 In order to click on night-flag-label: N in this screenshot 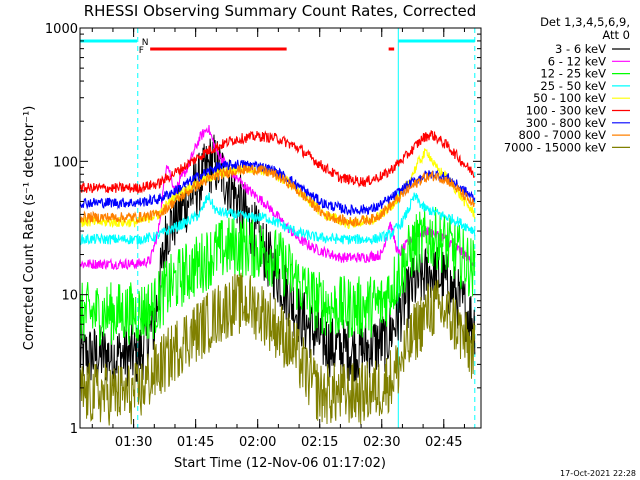, I will do `click(145, 43)`.